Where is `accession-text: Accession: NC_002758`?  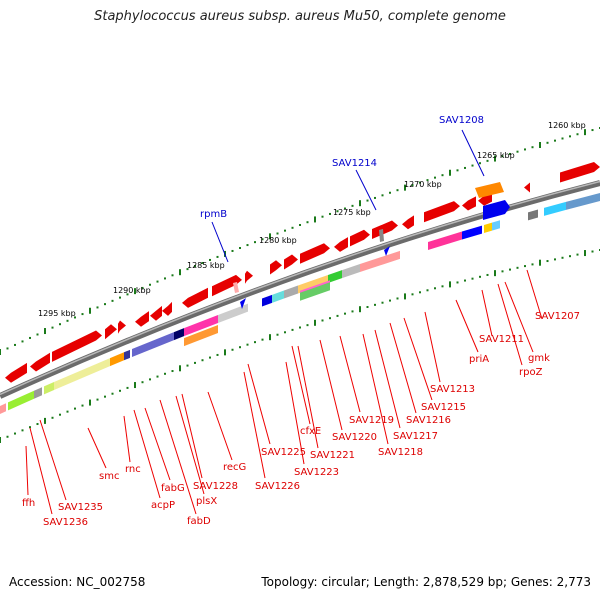
accession-text: Accession: NC_002758 is located at coordinates (77, 582).